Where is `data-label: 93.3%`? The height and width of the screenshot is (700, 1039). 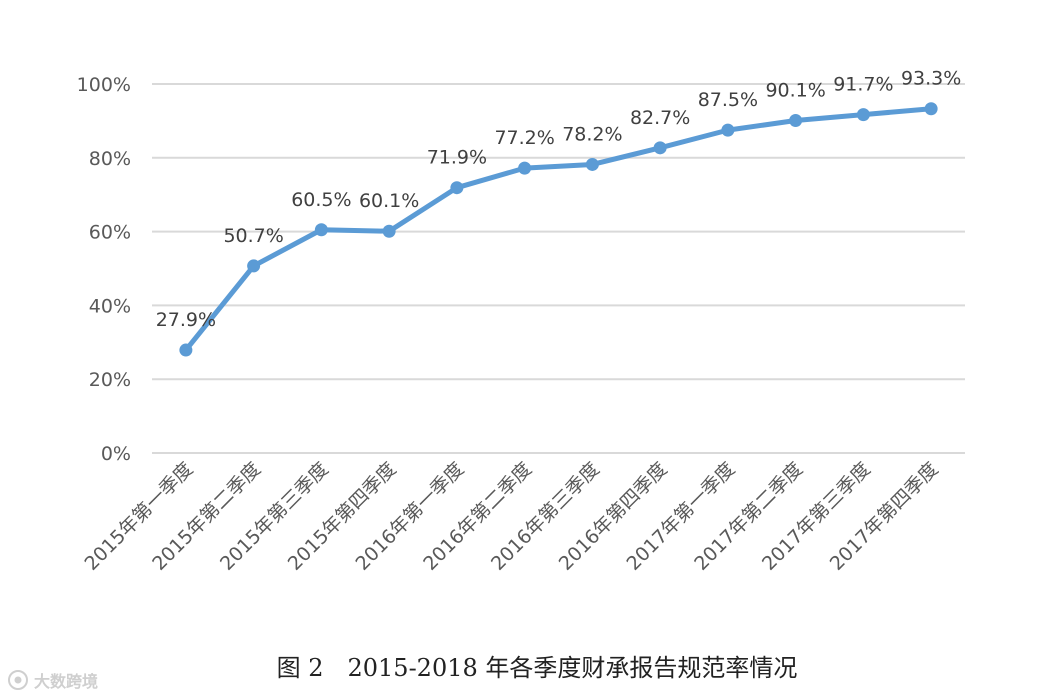
data-label: 93.3% is located at coordinates (931, 79).